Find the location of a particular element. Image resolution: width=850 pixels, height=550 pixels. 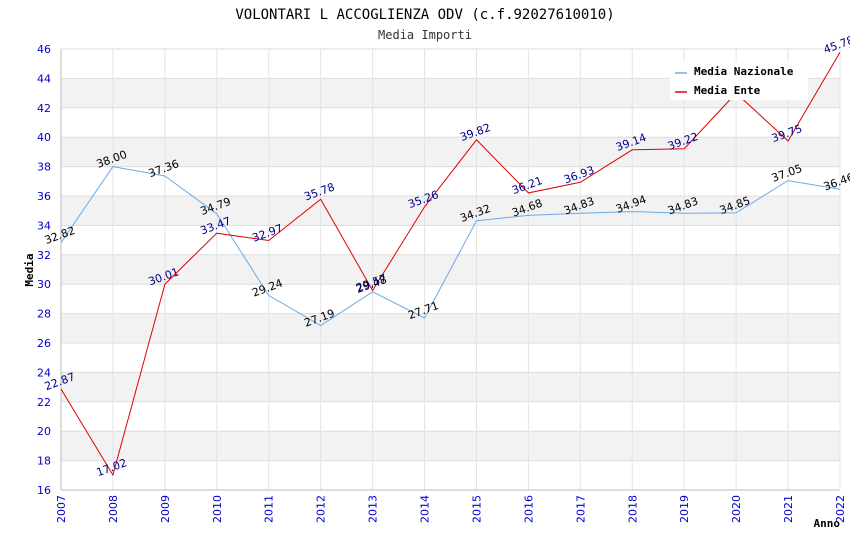

y-tick-label: 40 is located at coordinates (44, 137).